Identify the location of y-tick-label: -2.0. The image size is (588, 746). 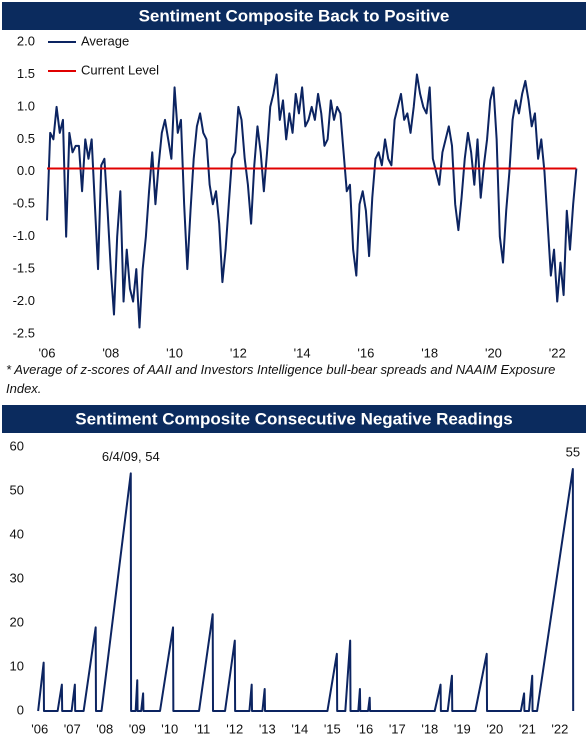
(24, 300).